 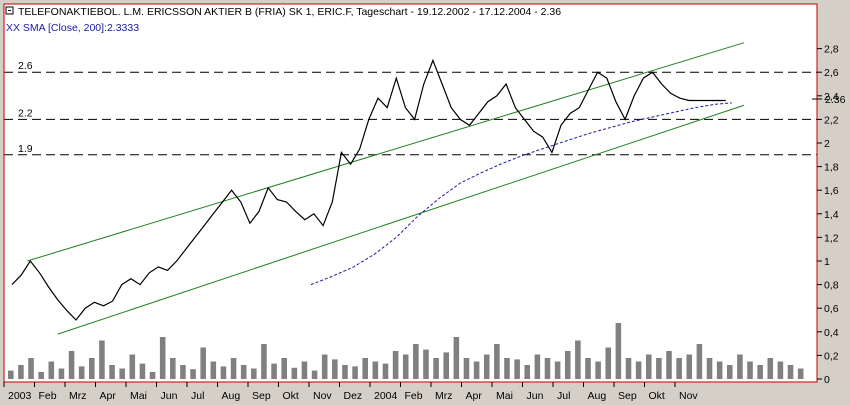 I want to click on y-tick-label: 2,2, so click(x=831, y=120).